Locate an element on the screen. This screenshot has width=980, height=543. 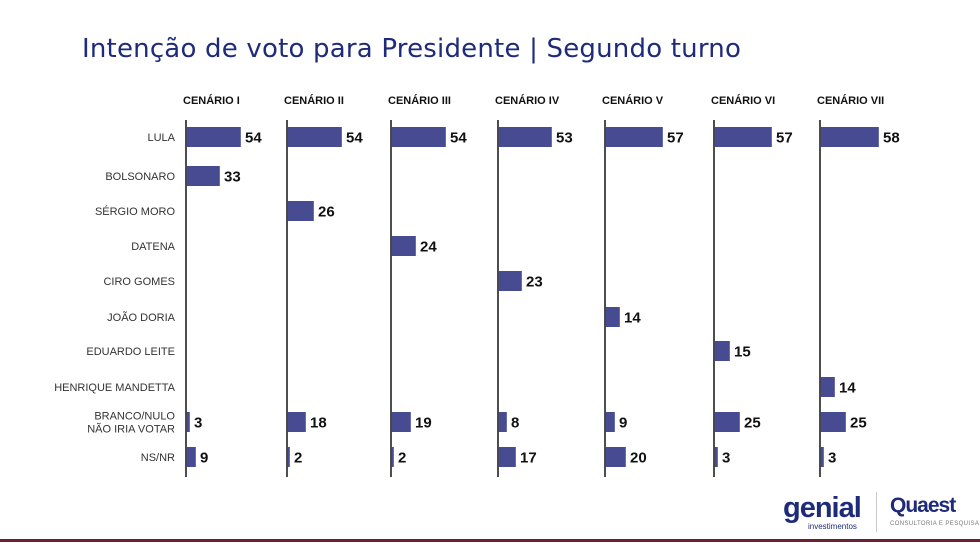
category-label: SÉRGIO MORO is located at coordinates (135, 211).